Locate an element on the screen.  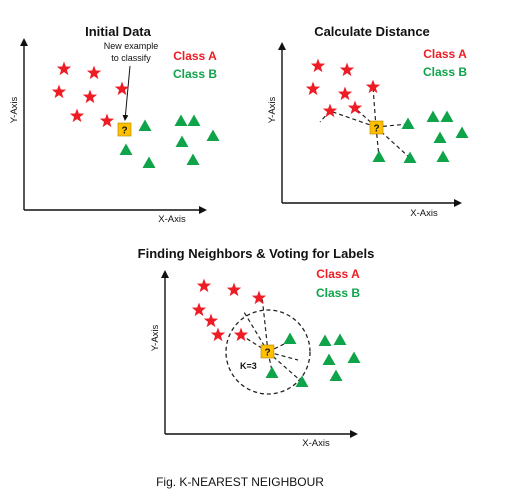
k-value-label: K=3 is located at coordinates (248, 366).